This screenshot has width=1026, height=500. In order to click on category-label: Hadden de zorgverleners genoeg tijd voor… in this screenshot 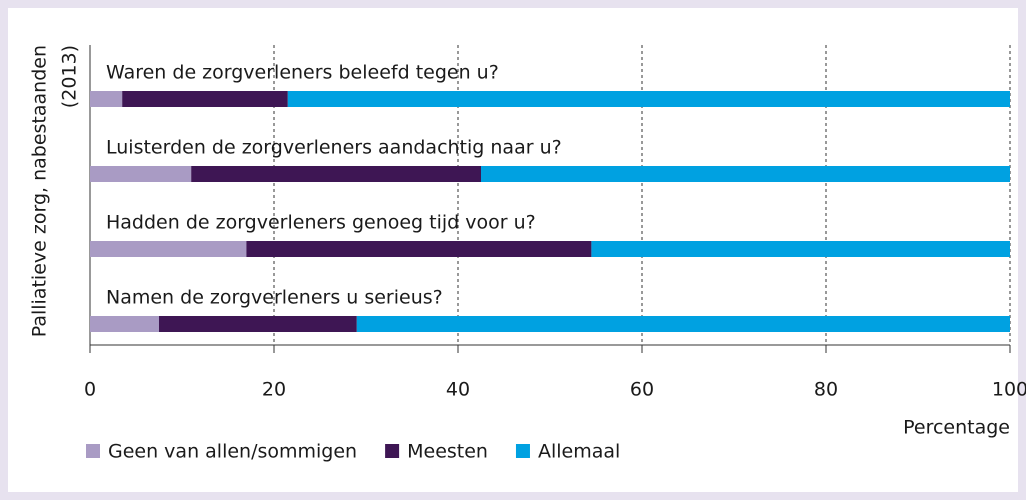, I will do `click(321, 223)`.